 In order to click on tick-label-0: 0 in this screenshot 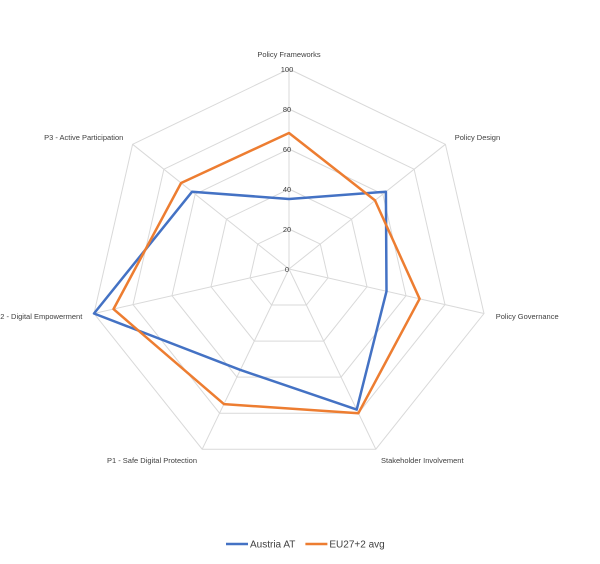, I will do `click(287, 269)`.